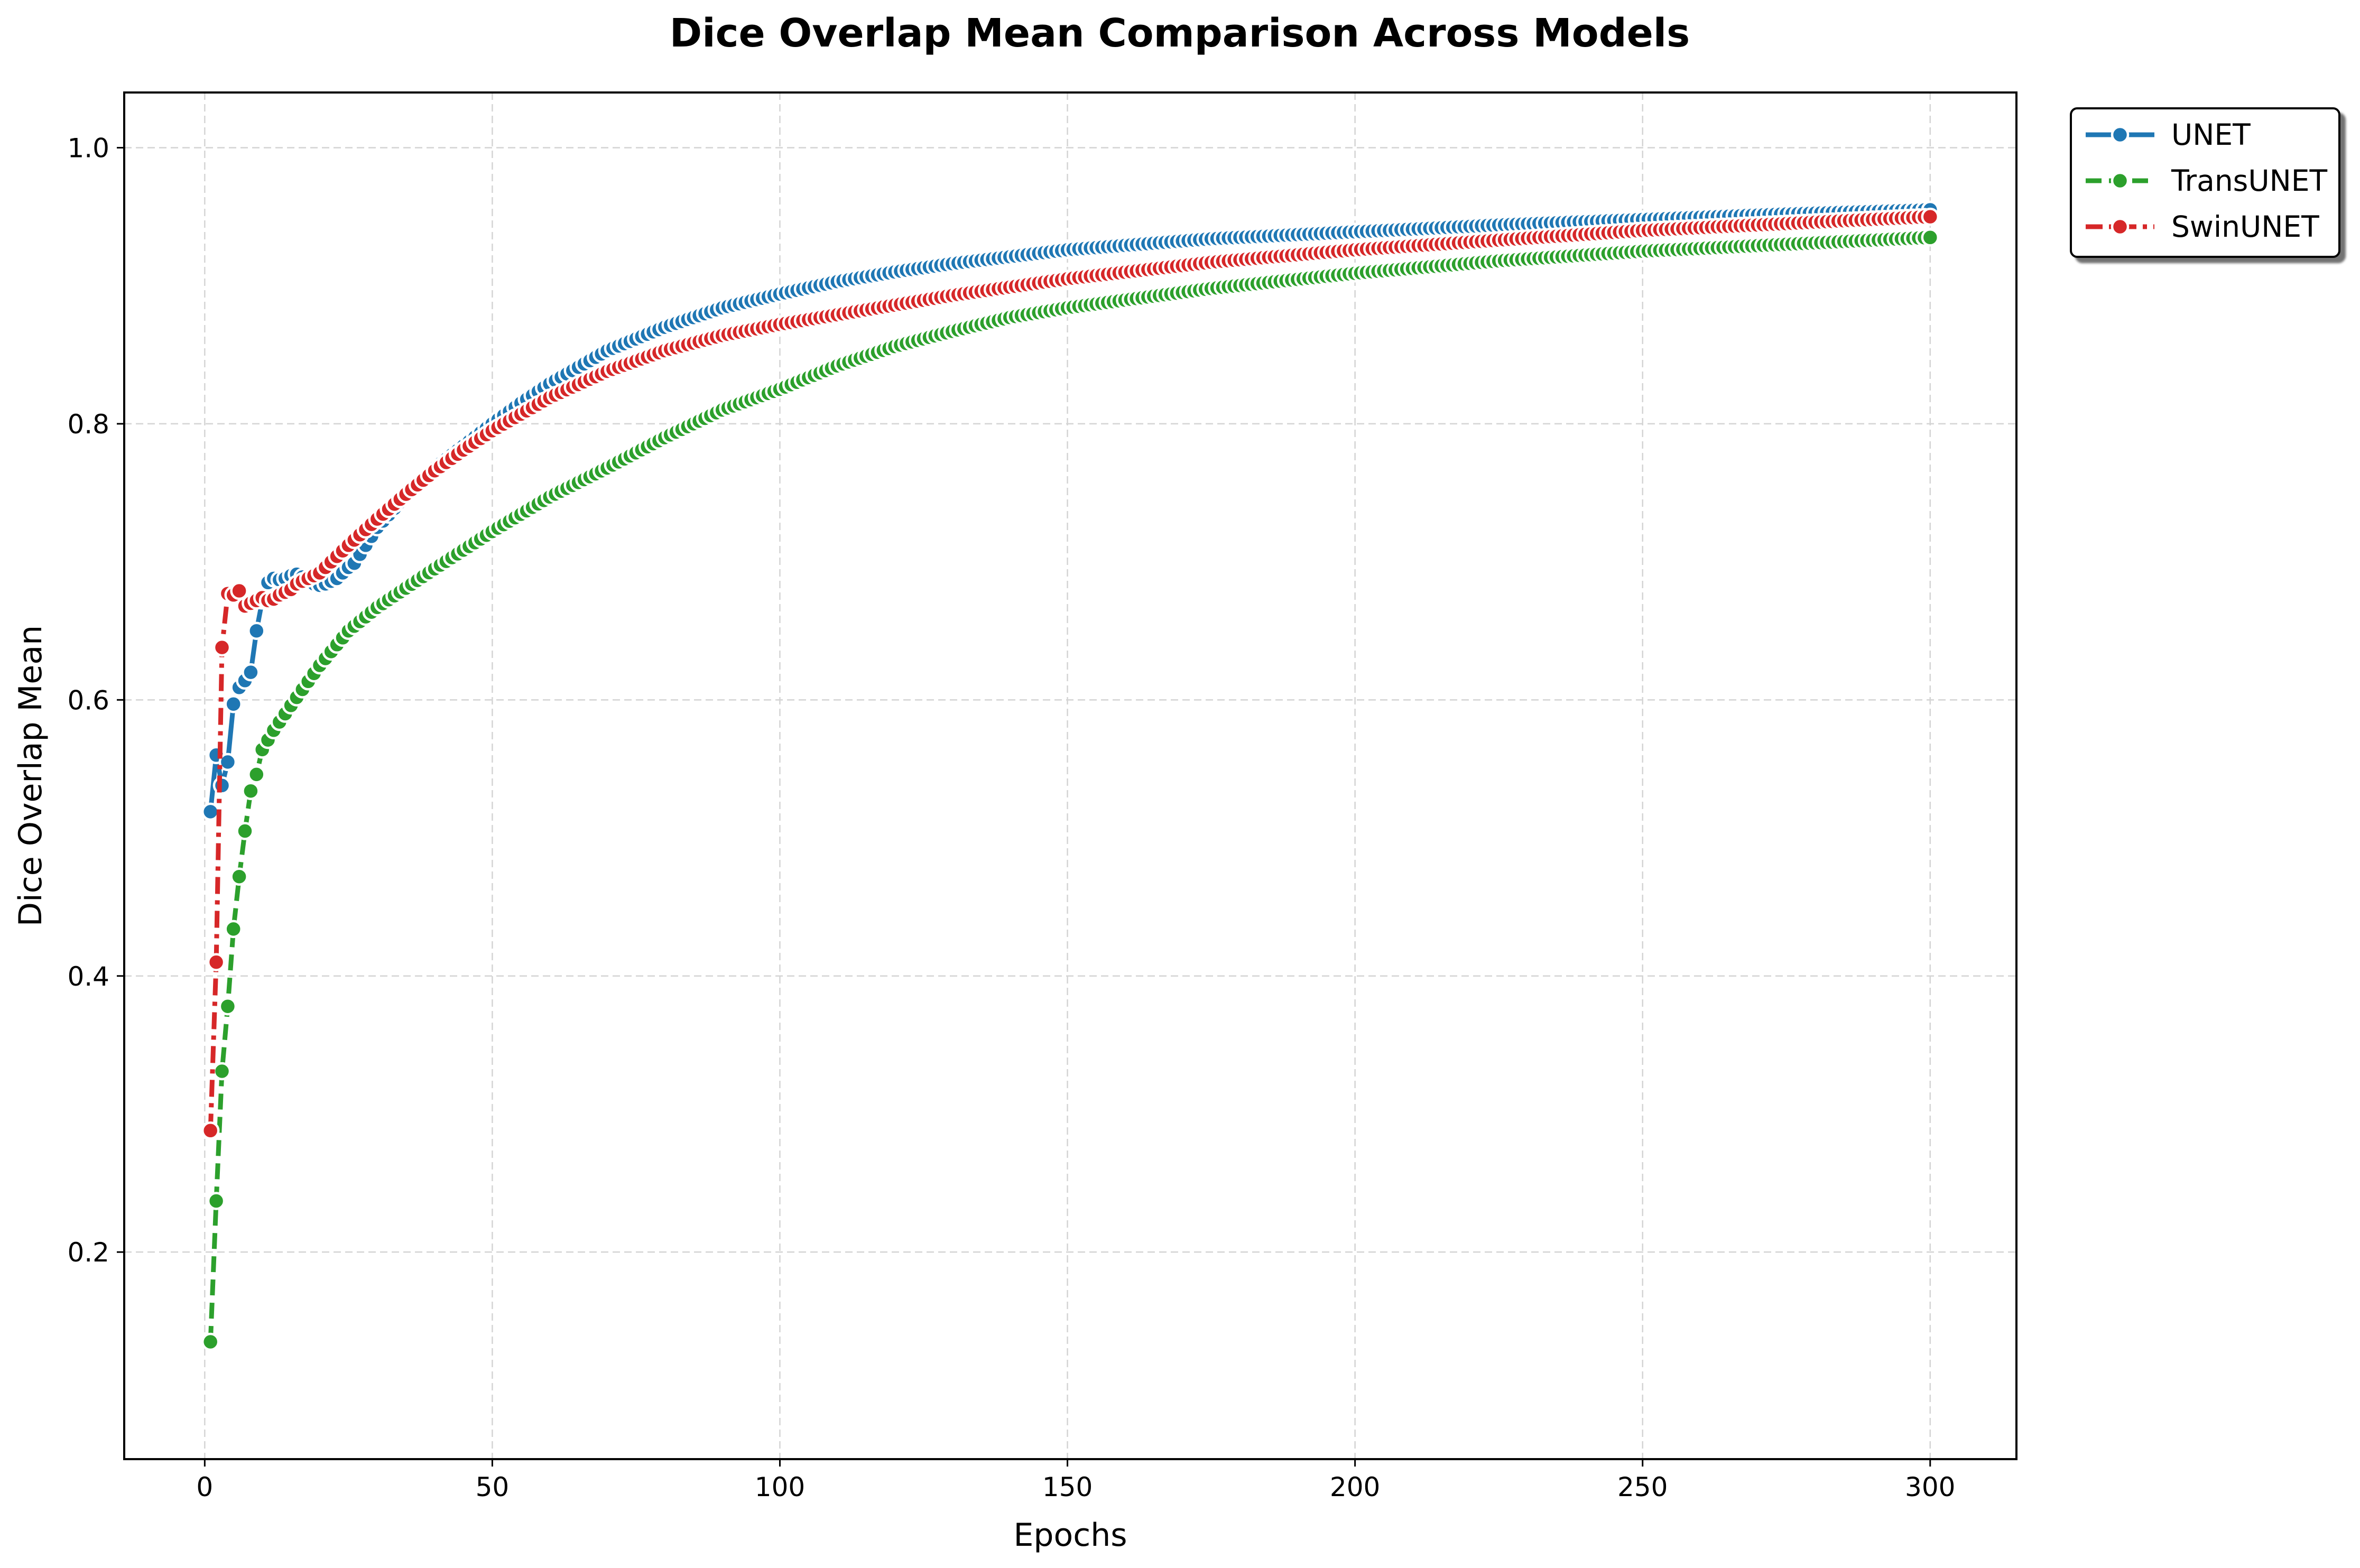 The width and height of the screenshot is (2360, 1568). Describe the element at coordinates (2249, 181) in the screenshot. I see `legend-label: TransUNET` at that location.